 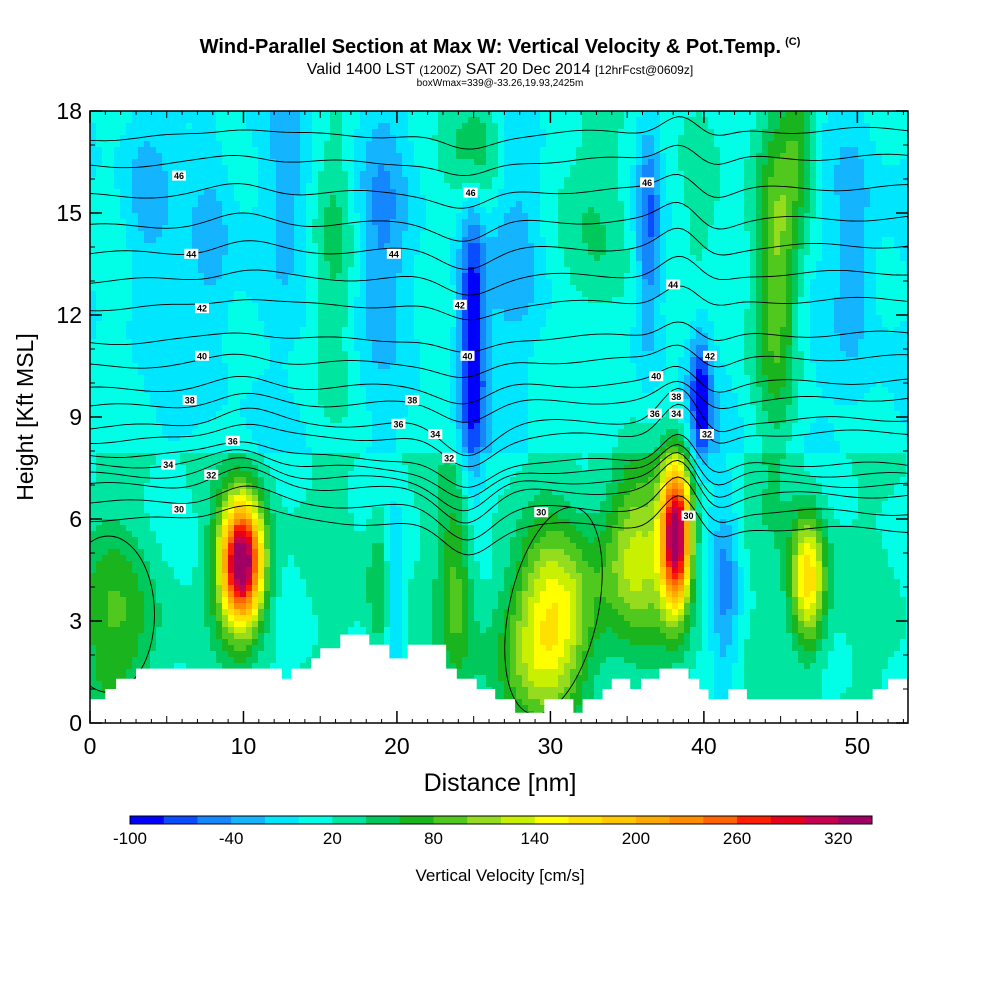 I want to click on colorbar-tick-label: 80, so click(x=433, y=838).